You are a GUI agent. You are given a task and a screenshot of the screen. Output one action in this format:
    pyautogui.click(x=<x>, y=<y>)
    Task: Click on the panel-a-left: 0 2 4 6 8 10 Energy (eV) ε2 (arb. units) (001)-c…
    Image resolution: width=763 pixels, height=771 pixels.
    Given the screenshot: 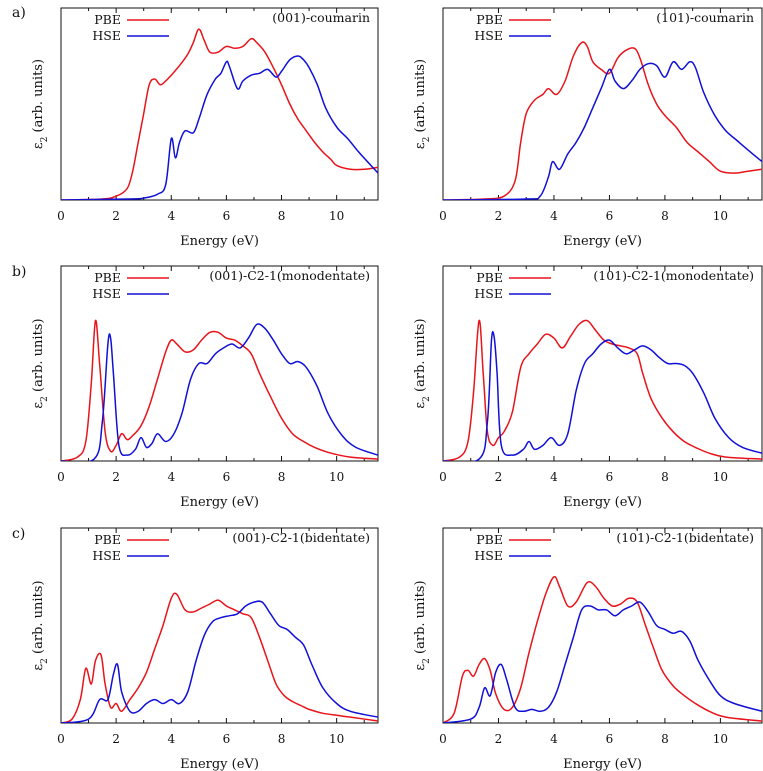 What is the action you would take?
    pyautogui.click(x=205, y=128)
    